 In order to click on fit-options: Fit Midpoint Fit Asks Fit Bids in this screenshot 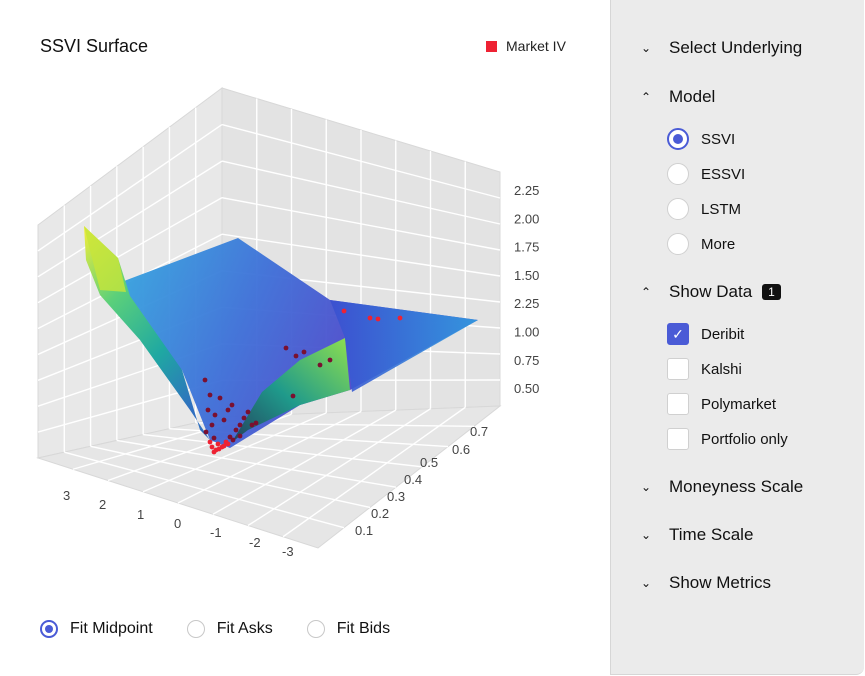, I will do `click(232, 629)`.